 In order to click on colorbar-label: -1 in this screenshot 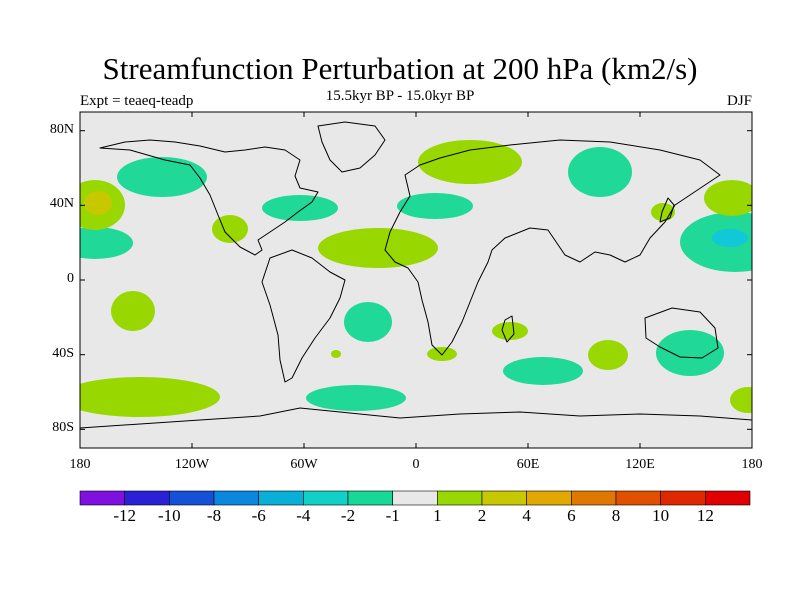, I will do `click(392, 515)`.